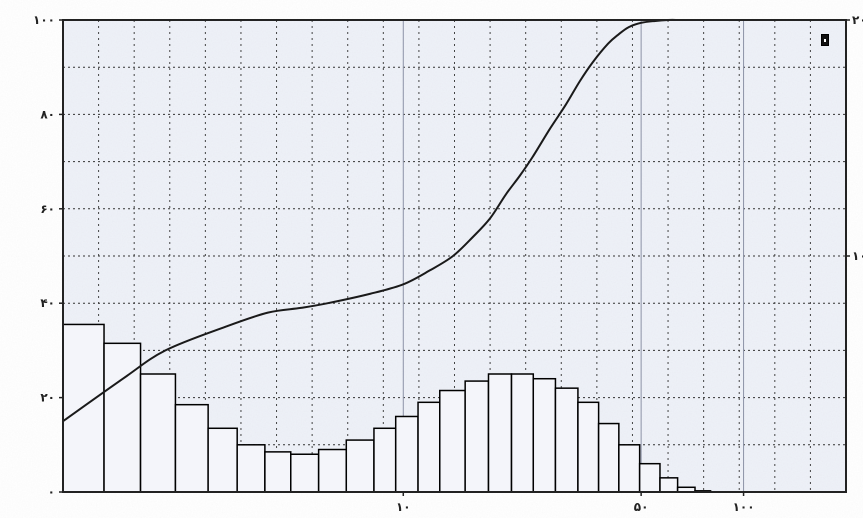 This screenshot has width=863, height=518. What do you see at coordinates (51, 492) in the screenshot?
I see `y-left-tick-label: ۰` at bounding box center [51, 492].